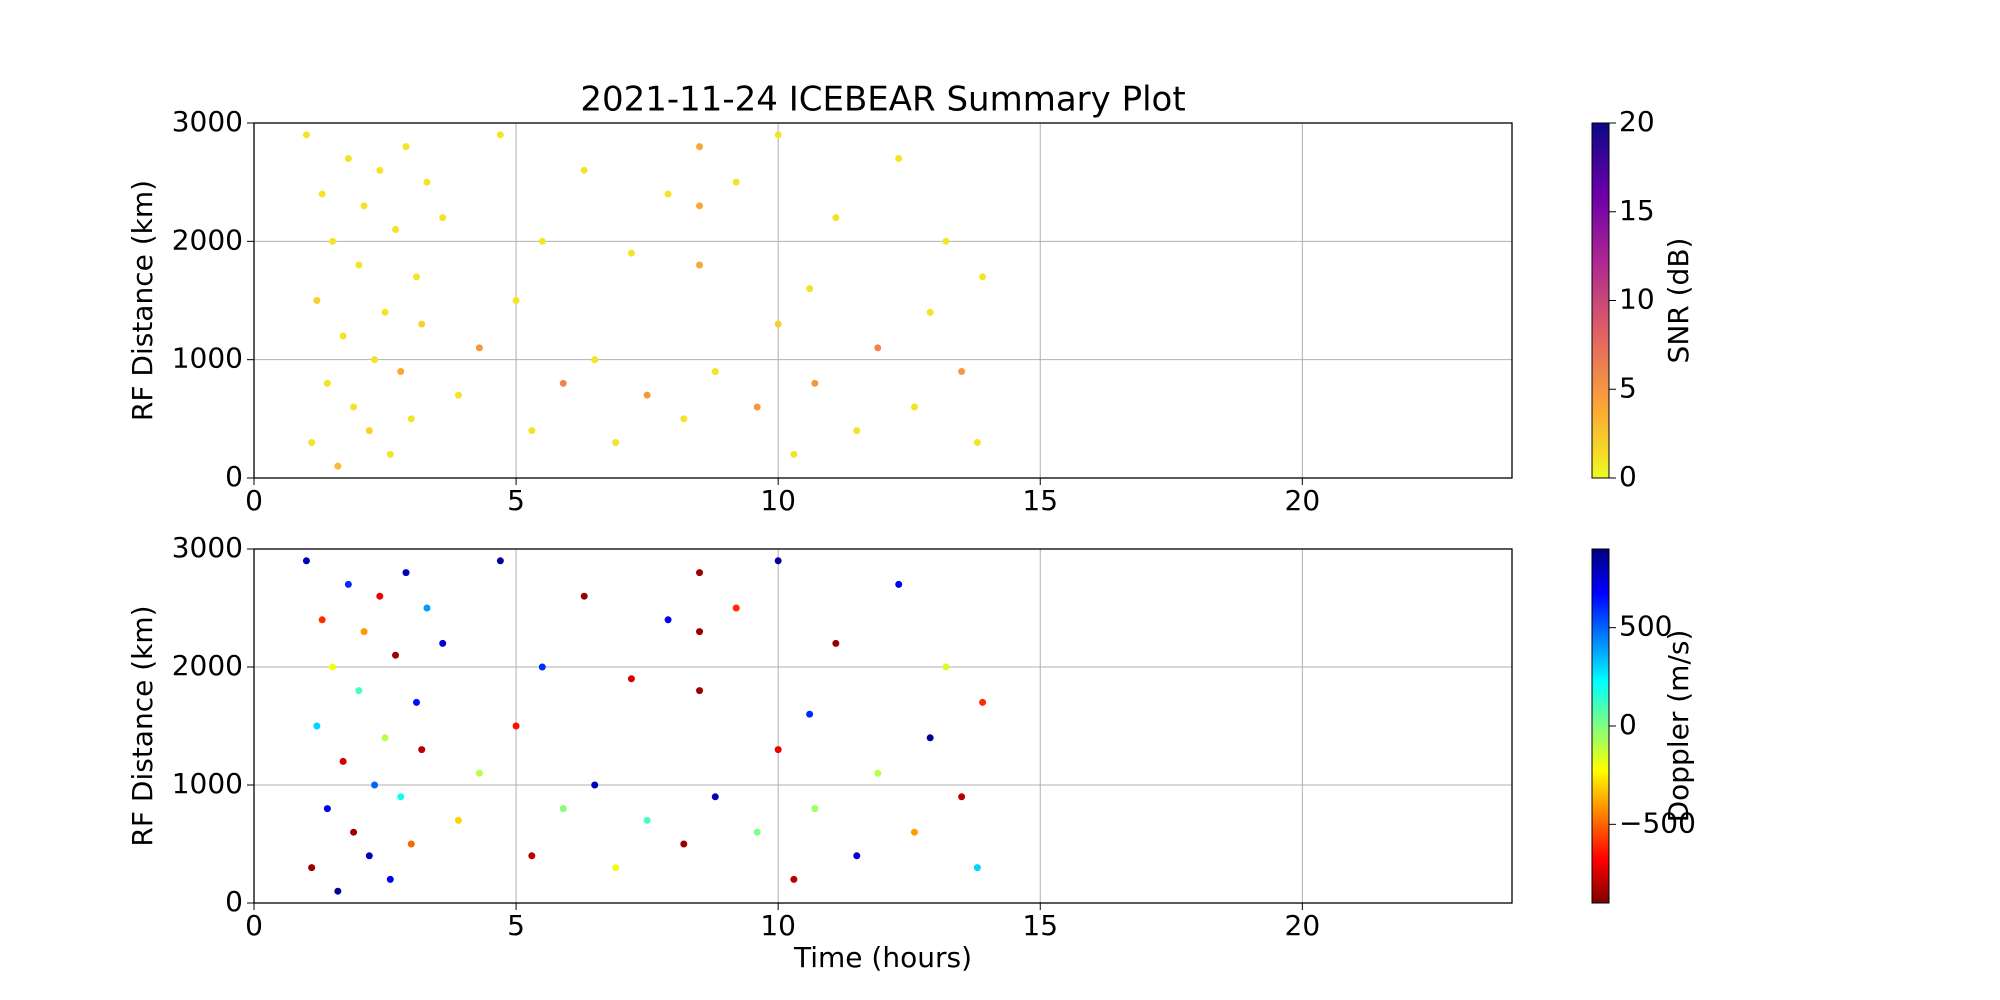 The width and height of the screenshot is (2000, 1000). Describe the element at coordinates (882, 100) in the screenshot. I see `chart-title: 2021-11-24 ICEBEAR Summary Plot` at that location.